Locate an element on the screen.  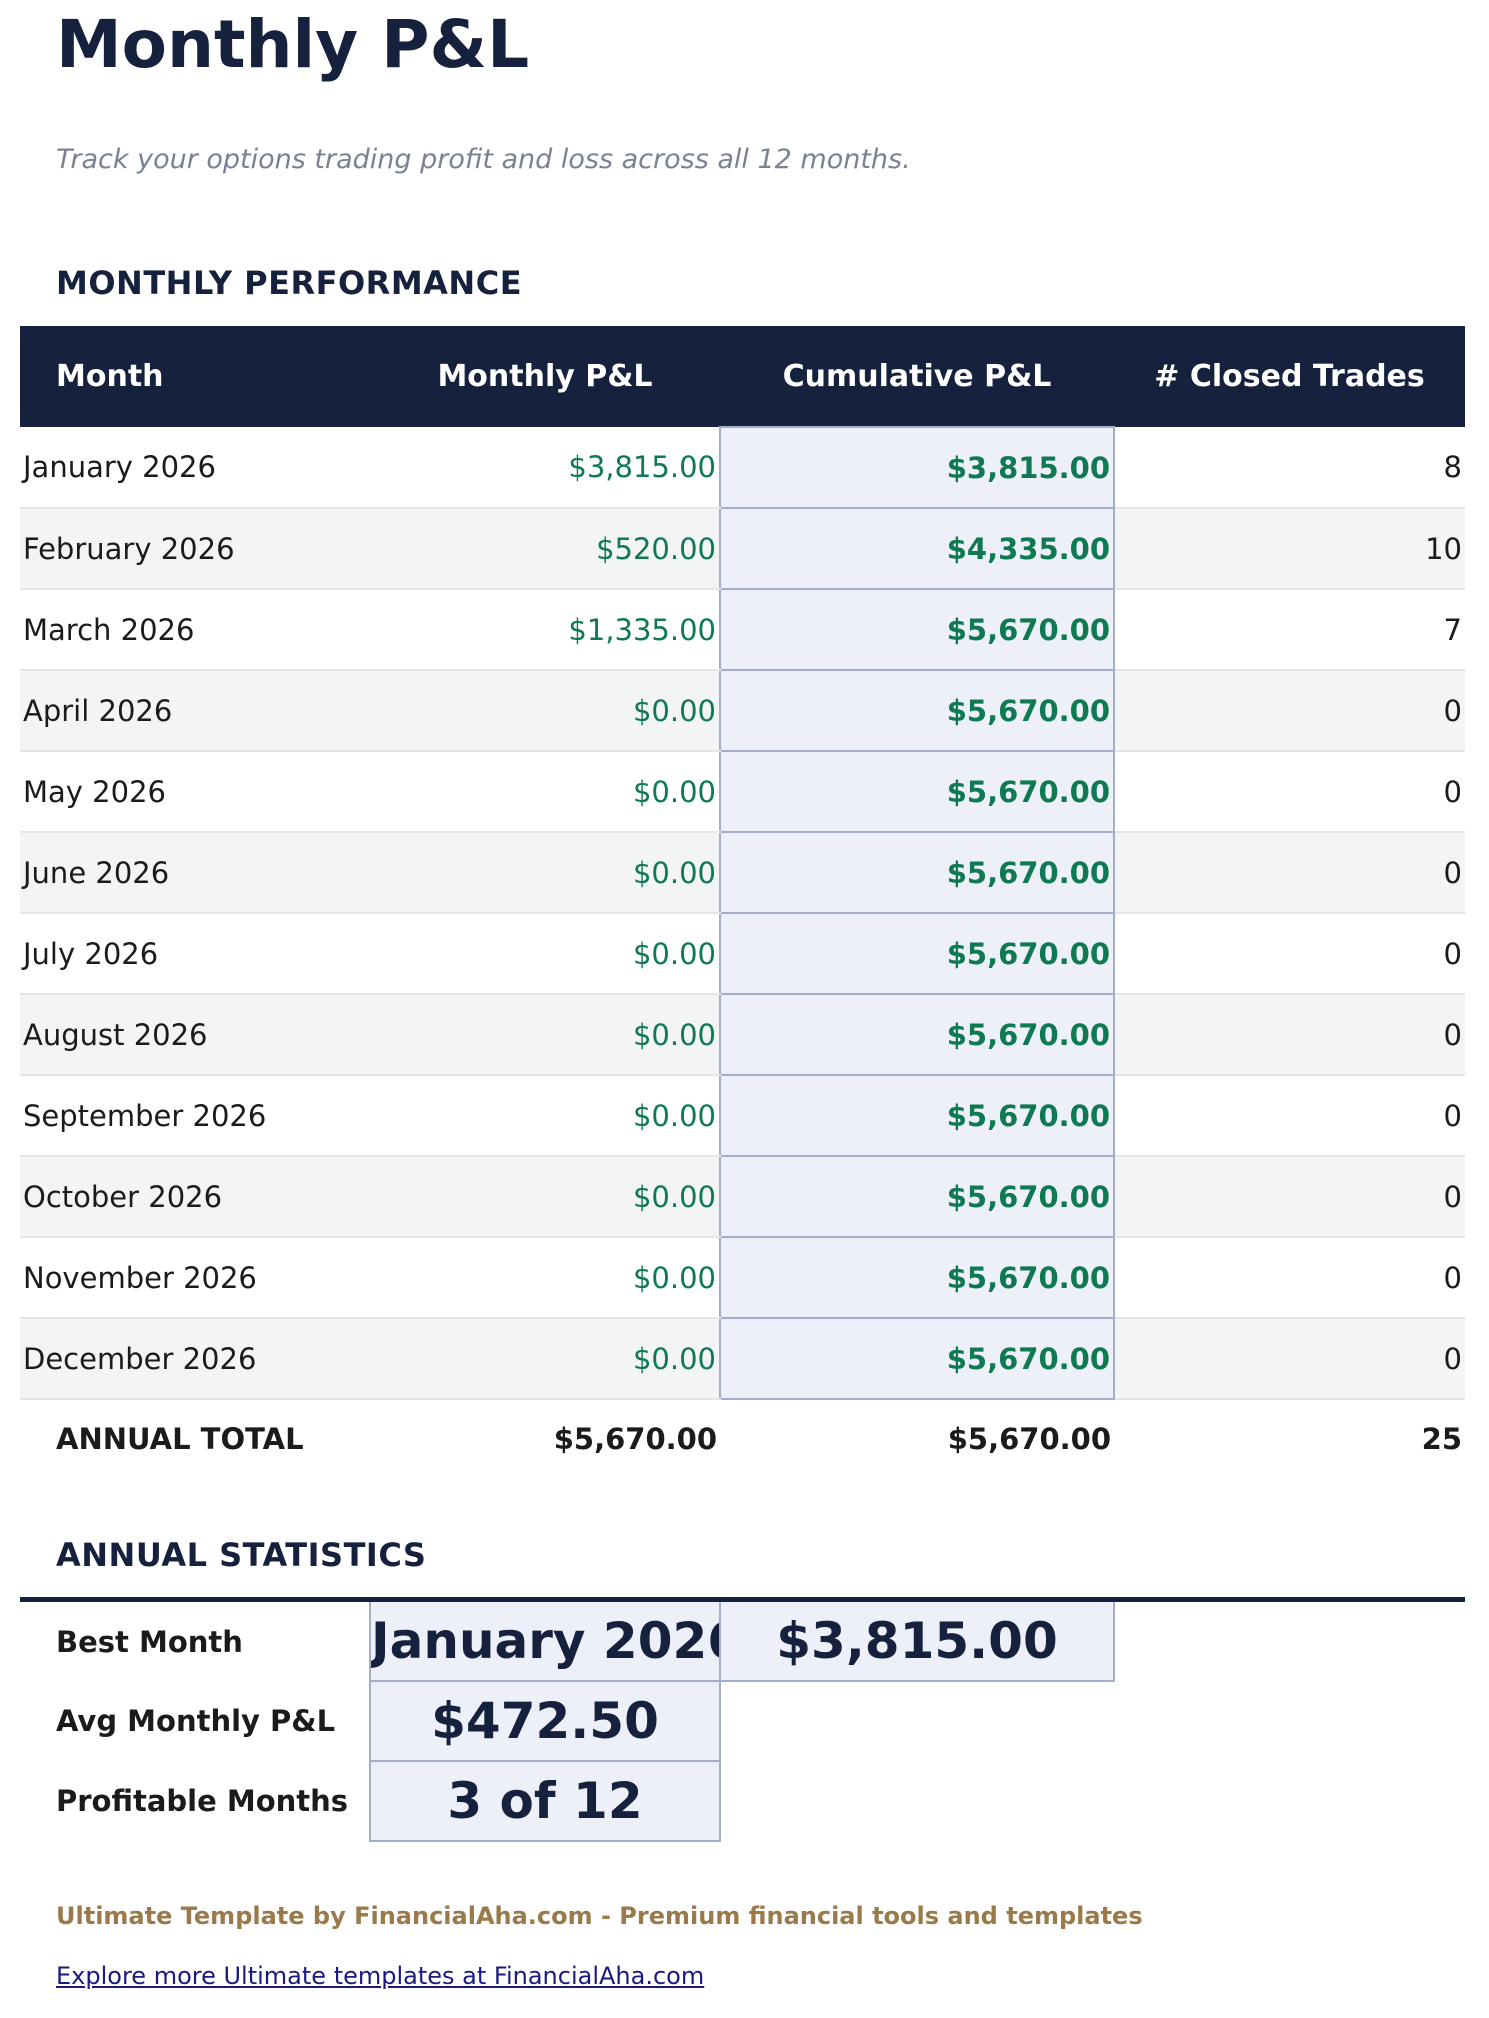
table-cell: July 2026 is located at coordinates (195, 954).